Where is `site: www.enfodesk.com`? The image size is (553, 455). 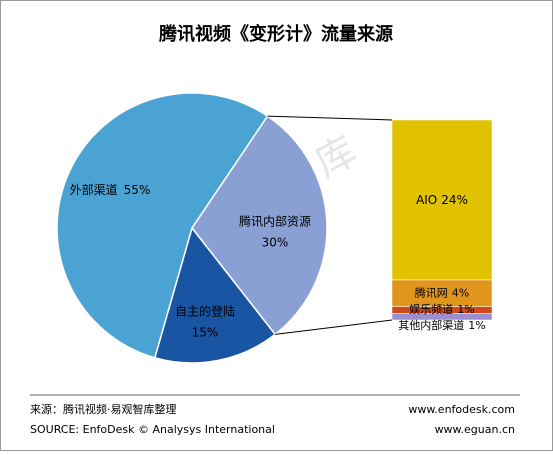 site: www.enfodesk.com is located at coordinates (461, 409).